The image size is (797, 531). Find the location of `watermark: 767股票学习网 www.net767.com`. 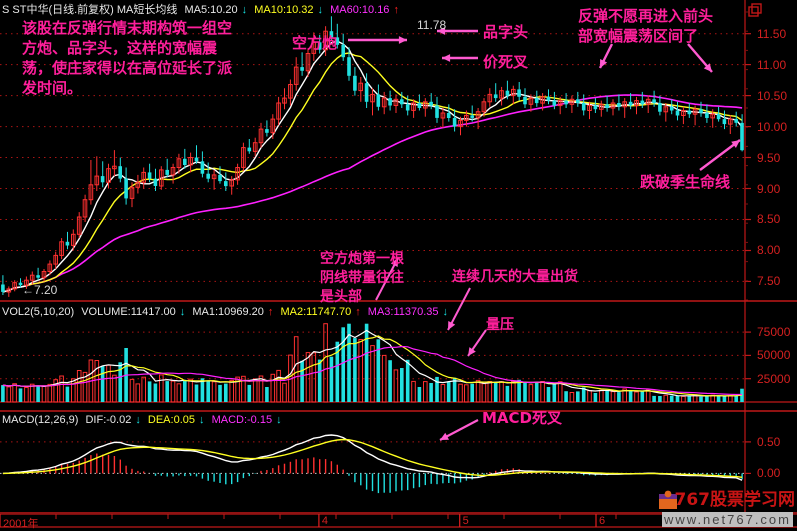

watermark: 767股票学习网 www.net767.com is located at coordinates (727, 508).